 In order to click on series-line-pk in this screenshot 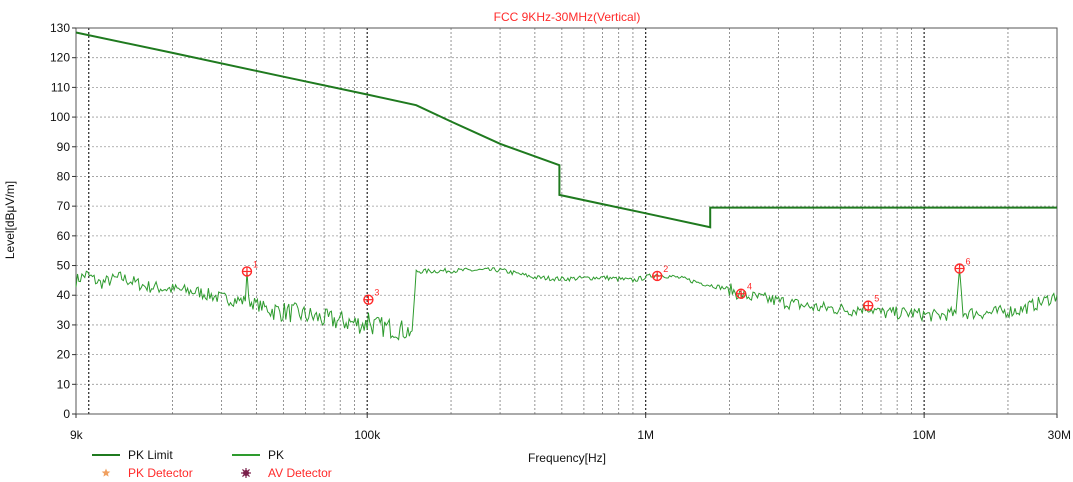, I will do `click(566, 304)`.